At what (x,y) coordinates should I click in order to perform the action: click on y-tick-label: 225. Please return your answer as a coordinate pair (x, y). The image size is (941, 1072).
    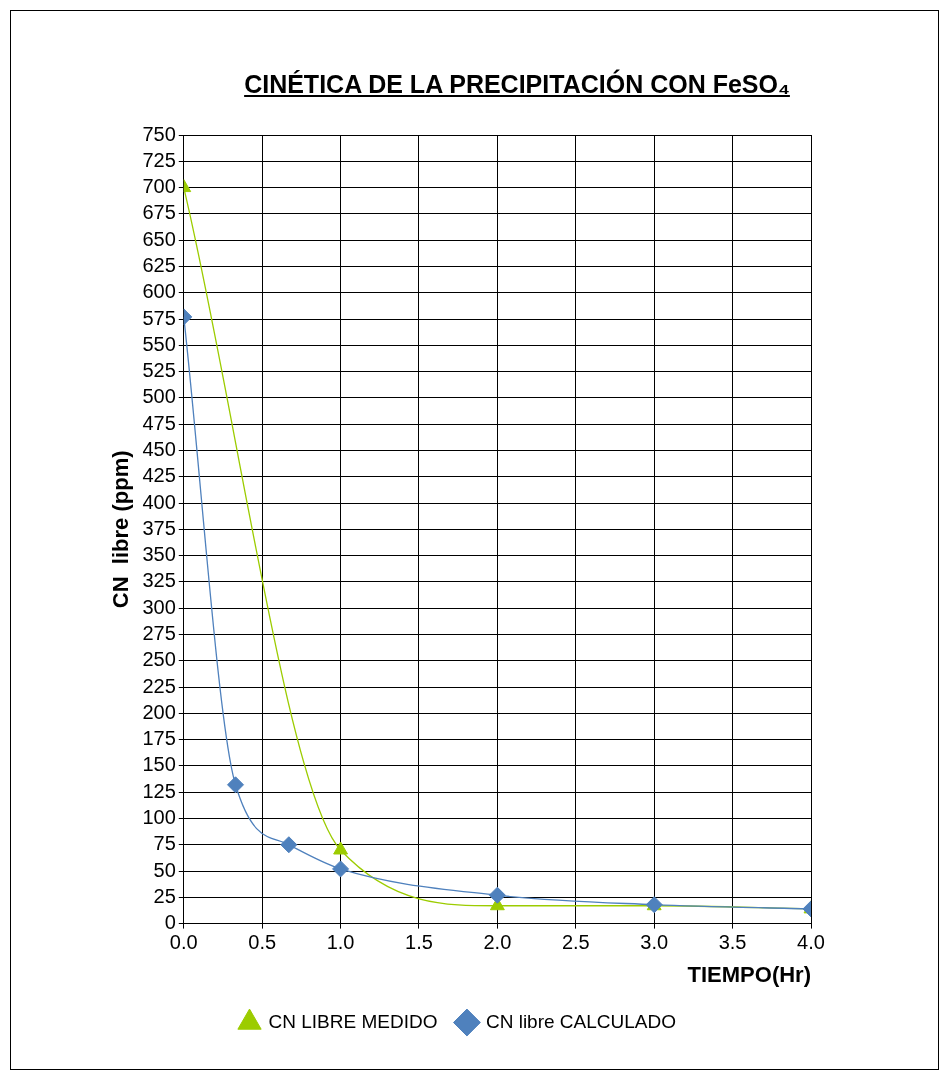
    Looking at the image, I should click on (159, 685).